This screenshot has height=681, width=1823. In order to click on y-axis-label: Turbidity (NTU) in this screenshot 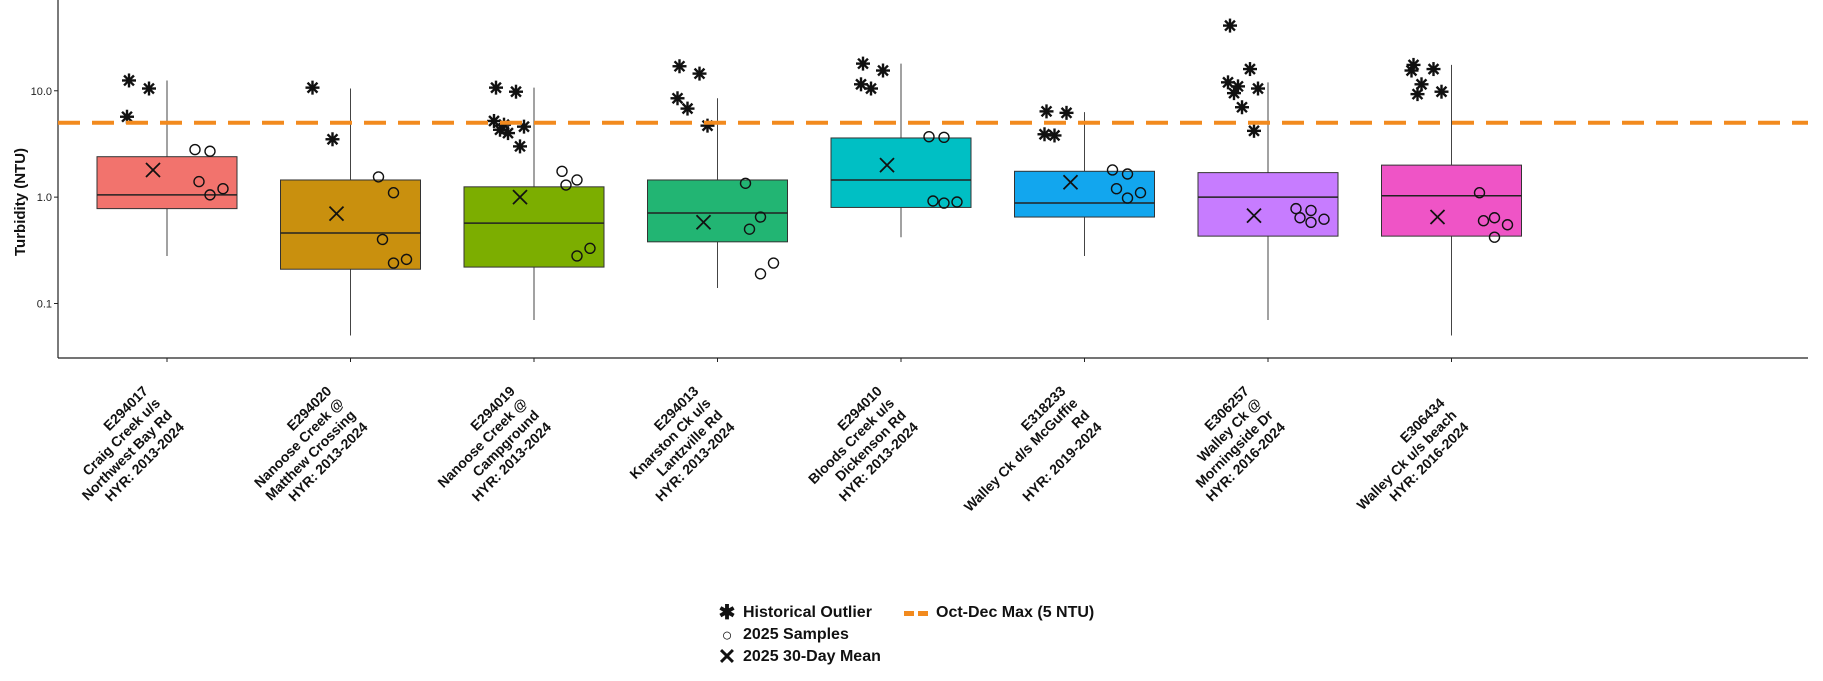, I will do `click(20, 202)`.